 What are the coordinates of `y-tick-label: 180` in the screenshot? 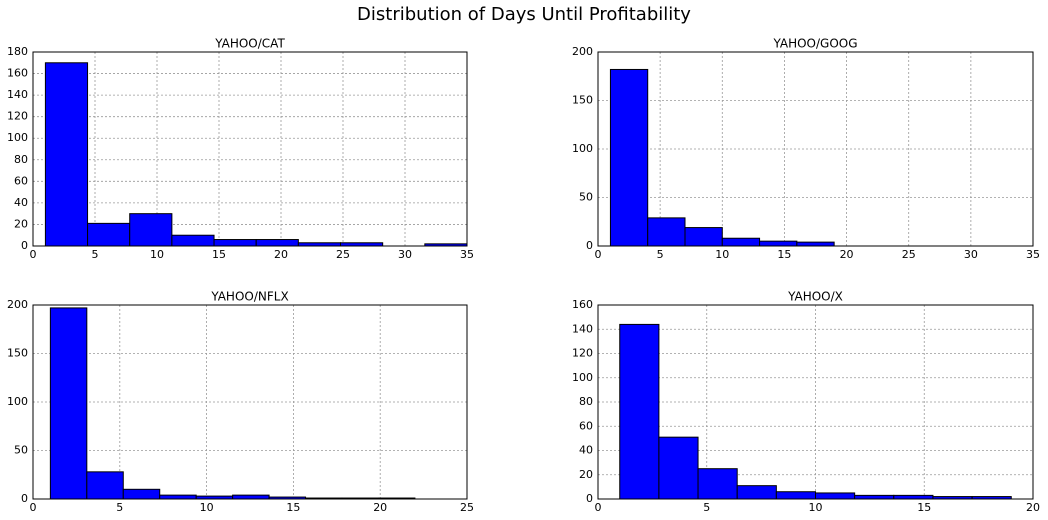 It's located at (17, 51).